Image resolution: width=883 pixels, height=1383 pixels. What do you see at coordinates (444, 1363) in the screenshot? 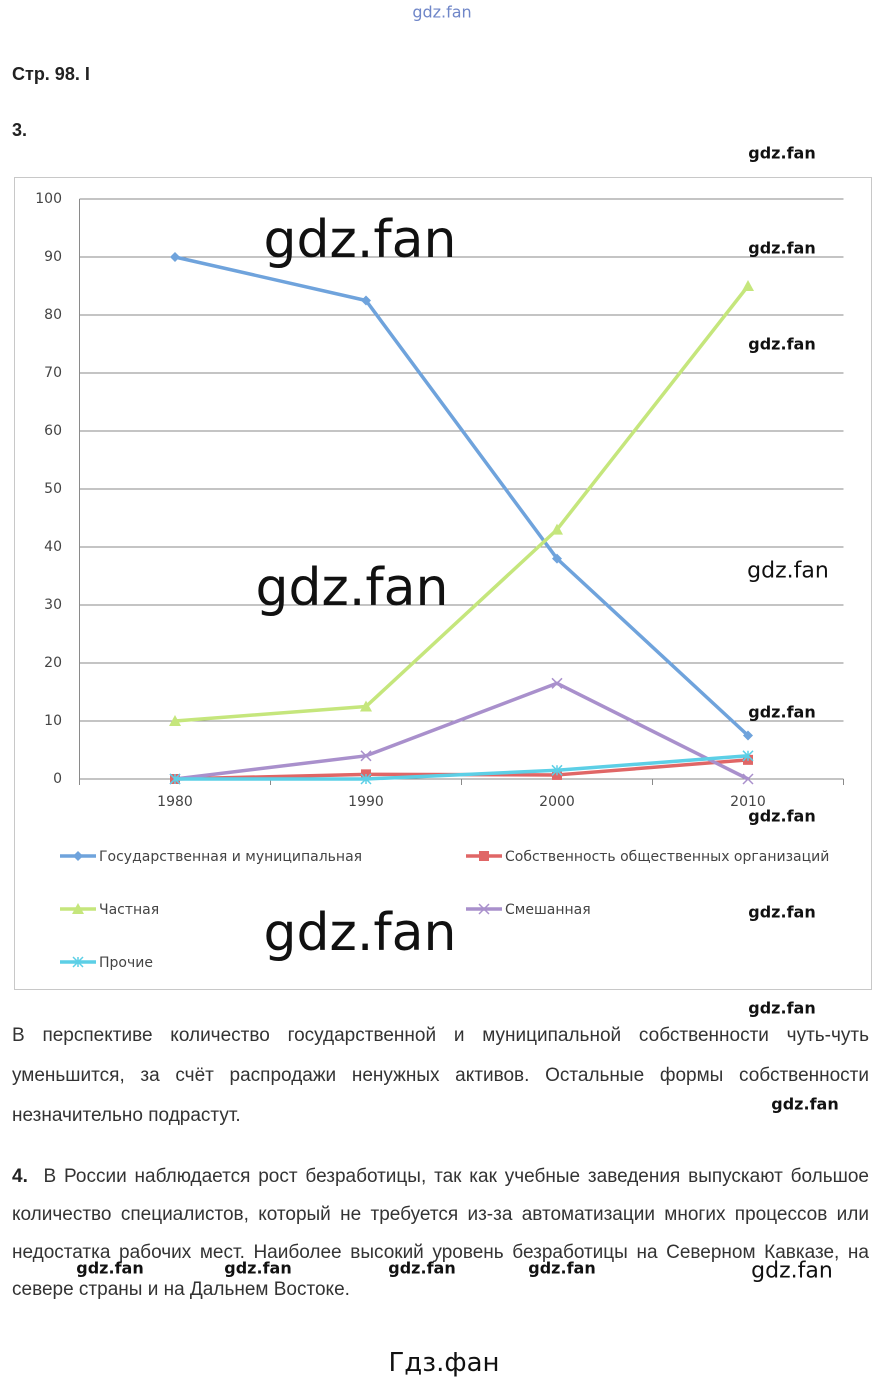
I see `watermark: Гдз.фан` at bounding box center [444, 1363].